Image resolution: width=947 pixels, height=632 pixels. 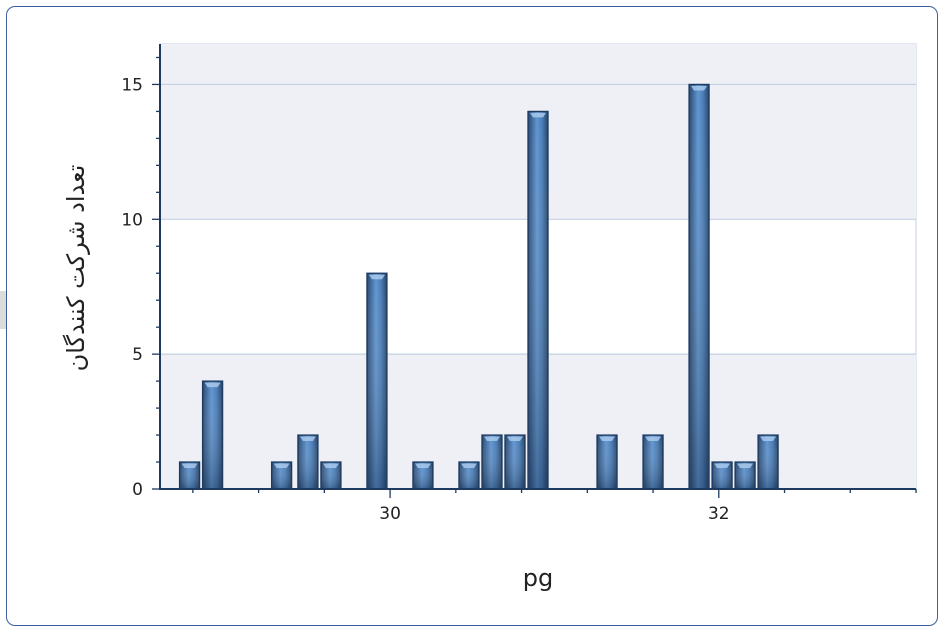 What do you see at coordinates (140, 278) in the screenshot?
I see `y-axis-ticks: 0 5 10 15` at bounding box center [140, 278].